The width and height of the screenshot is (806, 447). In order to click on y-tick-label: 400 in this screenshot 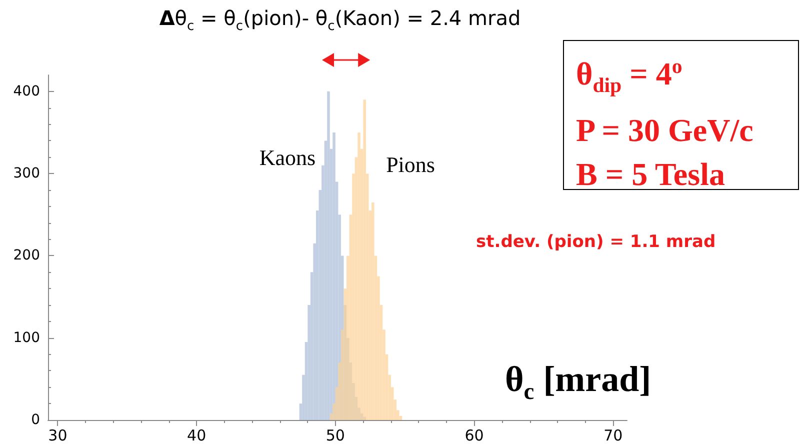, I will do `click(26, 91)`.